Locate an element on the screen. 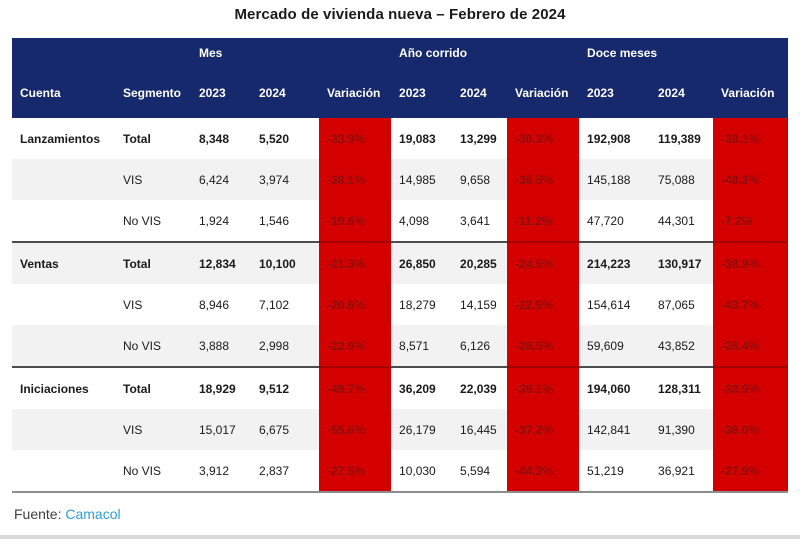  cell-value: 154,614 is located at coordinates (615, 304).